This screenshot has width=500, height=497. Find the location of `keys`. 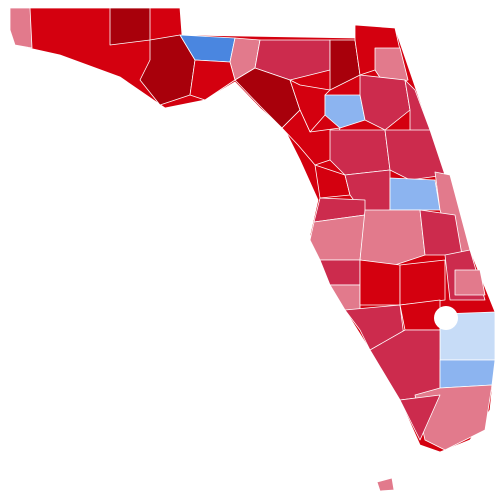

keys is located at coordinates (414, 467).